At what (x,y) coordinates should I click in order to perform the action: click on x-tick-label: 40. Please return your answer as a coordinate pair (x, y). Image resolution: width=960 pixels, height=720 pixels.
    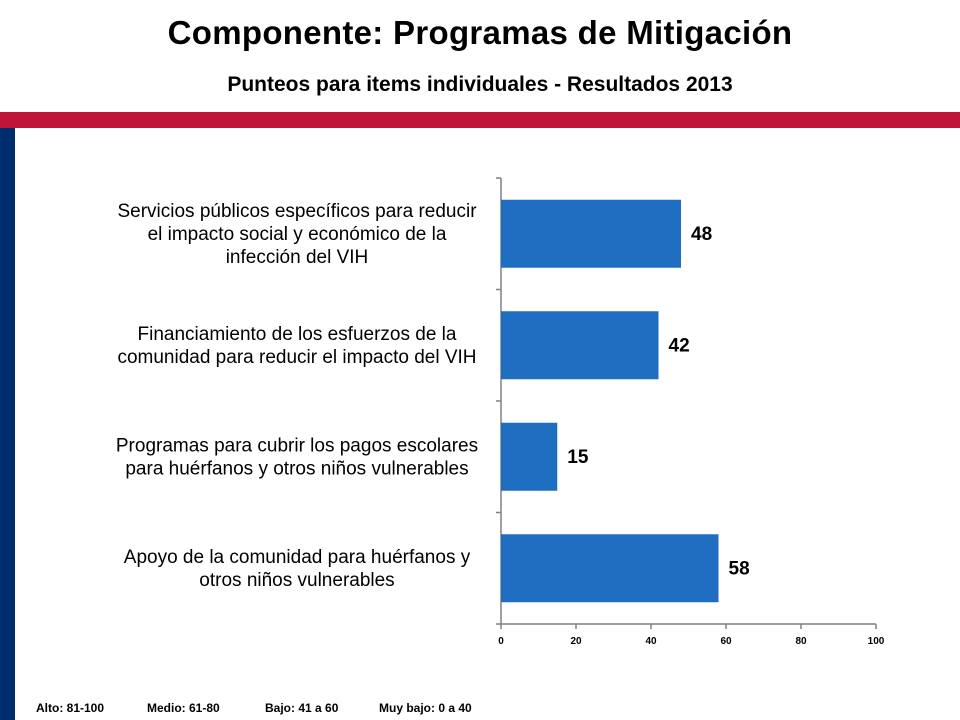
    Looking at the image, I should click on (651, 641).